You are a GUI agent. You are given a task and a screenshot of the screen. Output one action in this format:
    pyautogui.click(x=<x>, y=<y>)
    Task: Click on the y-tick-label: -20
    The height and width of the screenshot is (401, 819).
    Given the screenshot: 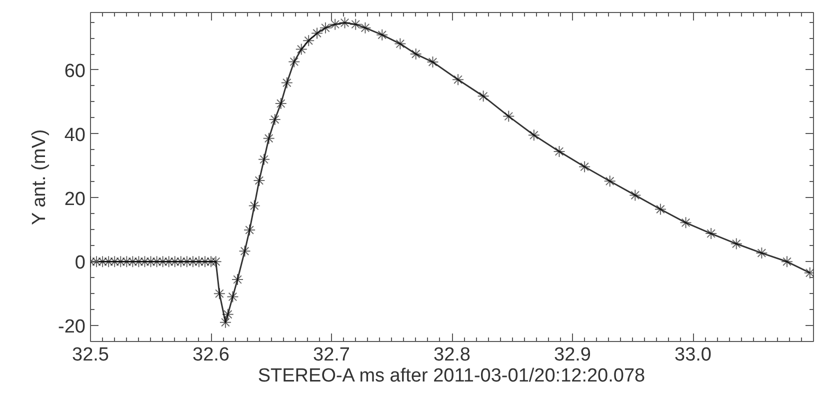 What is the action you would take?
    pyautogui.click(x=72, y=327)
    